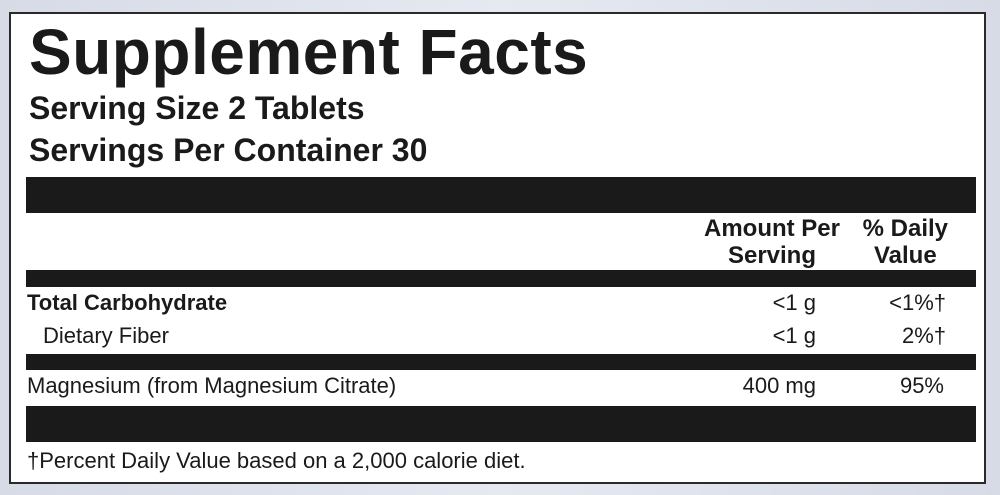 The image size is (1000, 495). Describe the element at coordinates (921, 385) in the screenshot. I see `nutrient-dv: 95%` at that location.